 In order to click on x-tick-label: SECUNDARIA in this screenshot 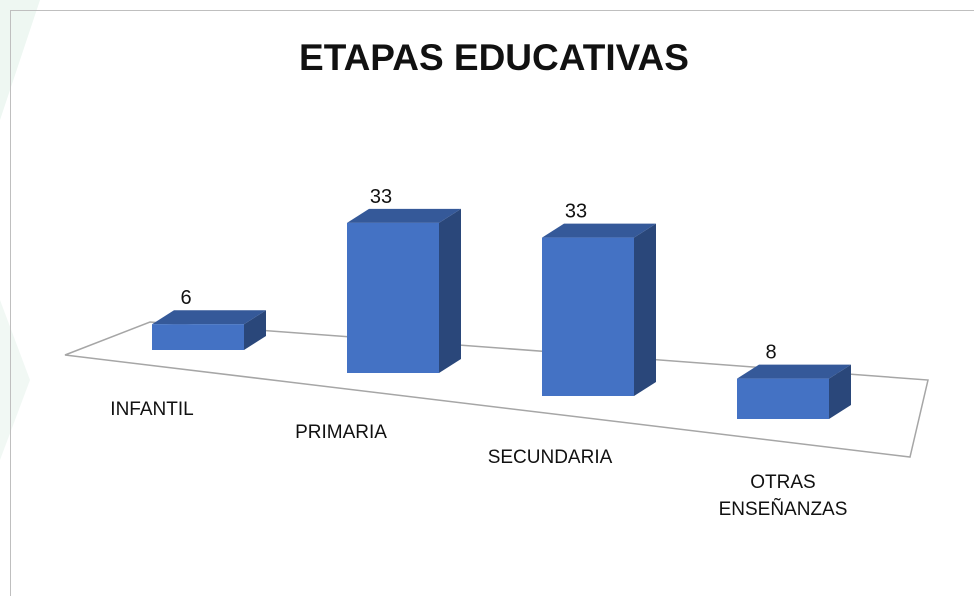, I will do `click(550, 457)`.